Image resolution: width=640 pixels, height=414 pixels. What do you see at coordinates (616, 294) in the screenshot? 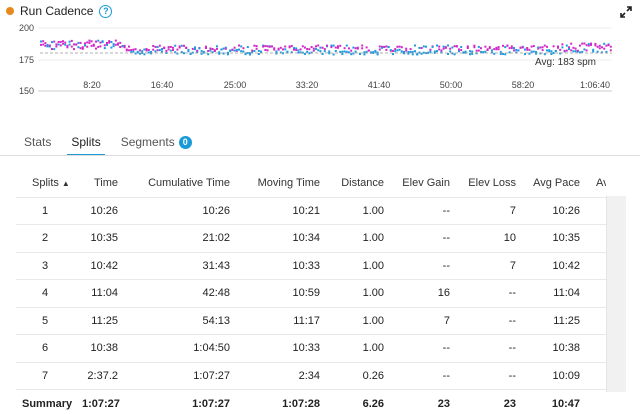
I see `table-scrollbar` at bounding box center [616, 294].